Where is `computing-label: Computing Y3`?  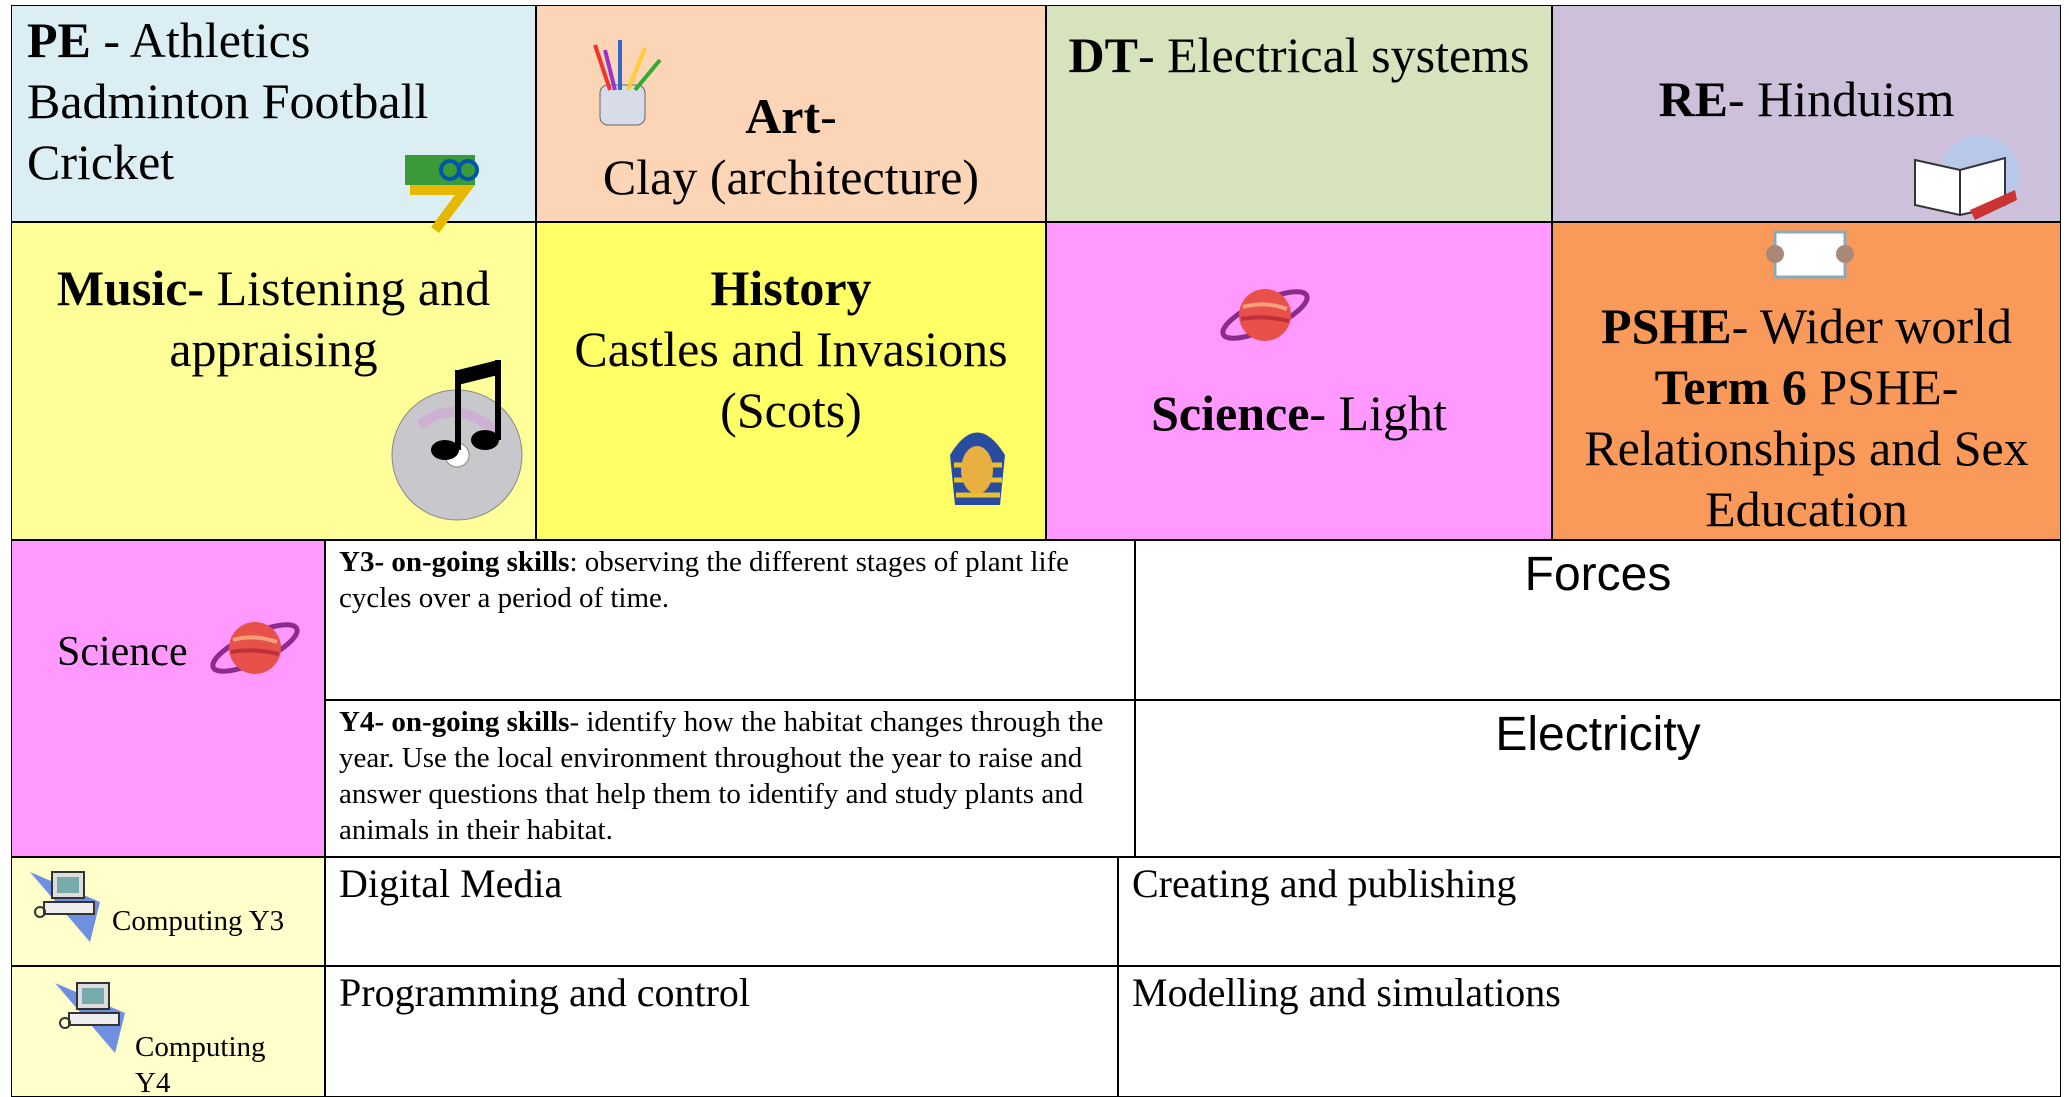 computing-label: Computing Y3 is located at coordinates (198, 921).